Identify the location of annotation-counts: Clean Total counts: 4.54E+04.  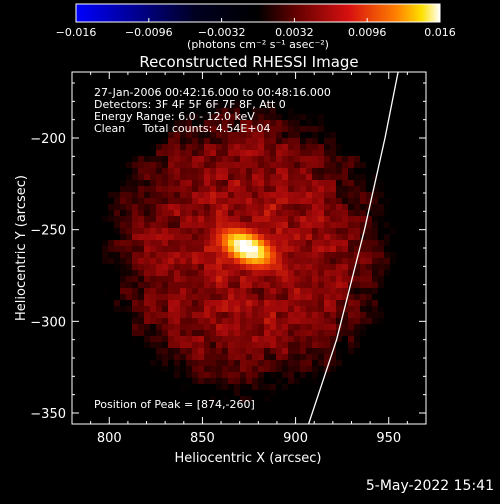
(182, 128).